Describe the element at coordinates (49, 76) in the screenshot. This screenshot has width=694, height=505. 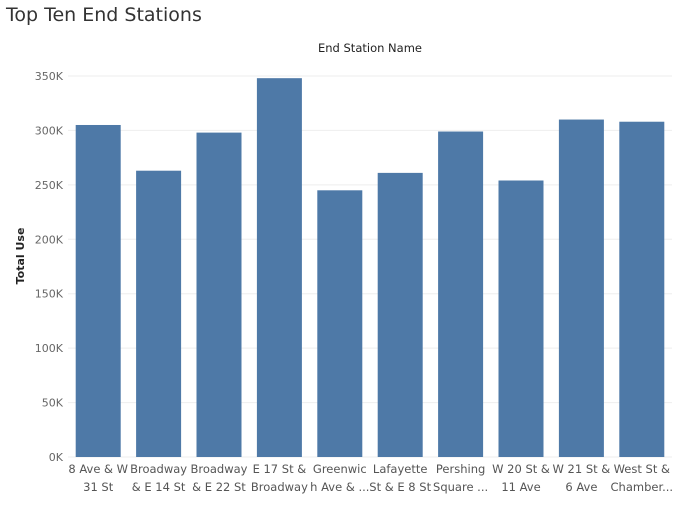
I see `y-tick-label: 350K` at that location.